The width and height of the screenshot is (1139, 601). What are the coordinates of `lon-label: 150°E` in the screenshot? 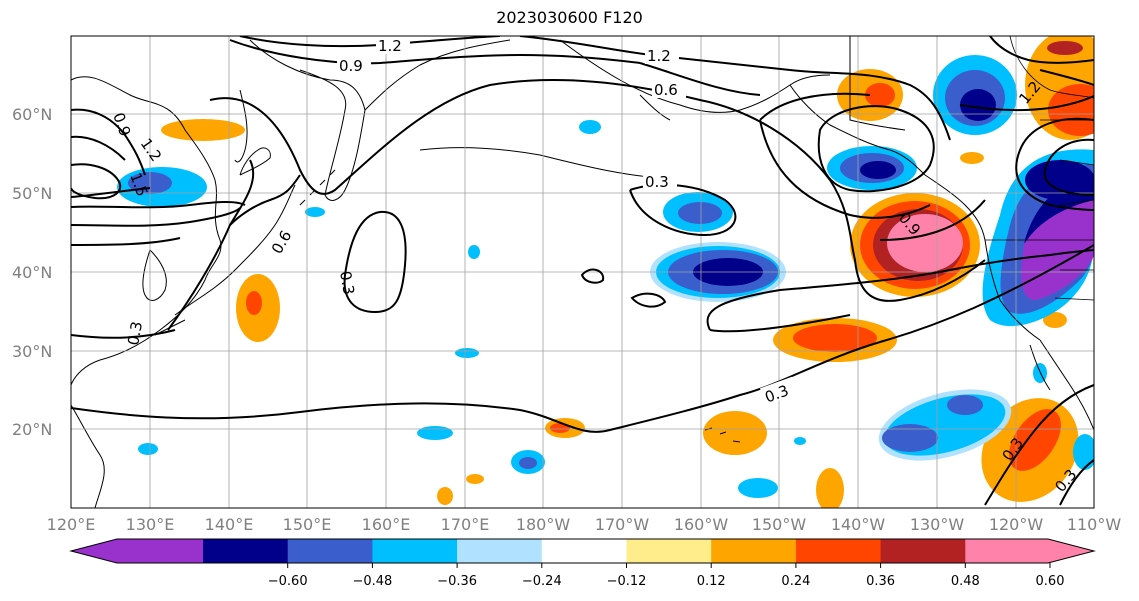 It's located at (307, 524).